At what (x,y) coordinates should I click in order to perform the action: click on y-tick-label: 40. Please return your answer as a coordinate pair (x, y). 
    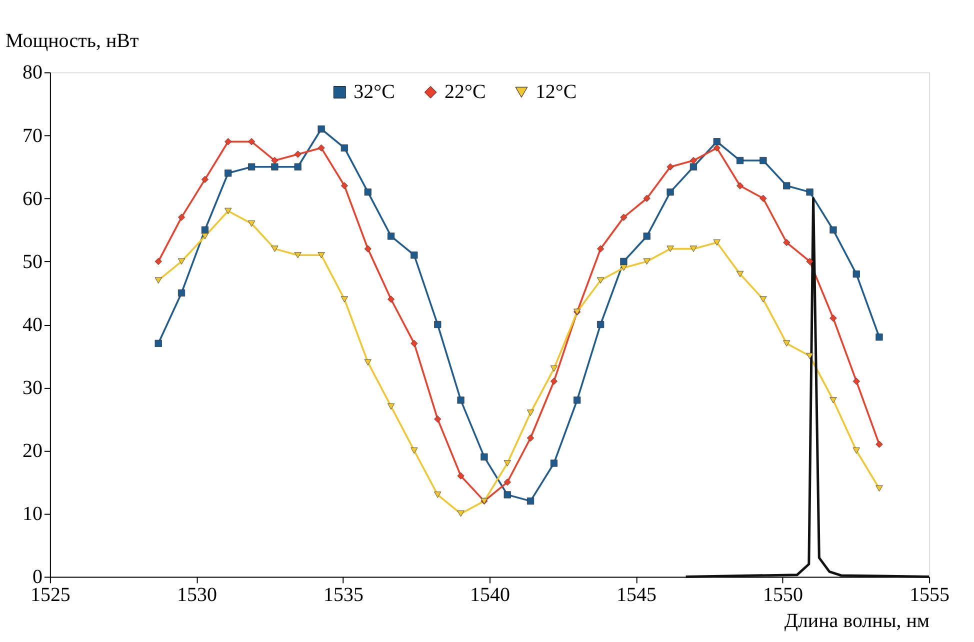
    Looking at the image, I should click on (32, 325).